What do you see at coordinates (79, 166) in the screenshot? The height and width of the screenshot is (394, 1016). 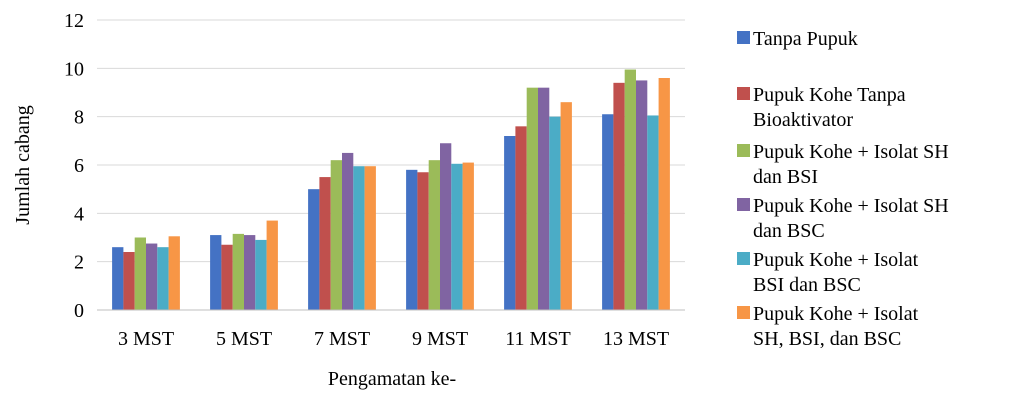 I see `y-tick-label: 6` at bounding box center [79, 166].